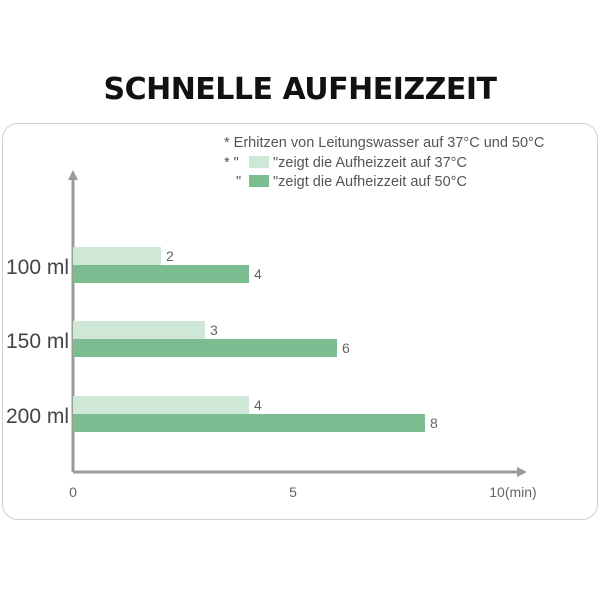 The image size is (600, 600). I want to click on chart-title: SCHNELLE AUFHEIZZEIT, so click(300, 89).